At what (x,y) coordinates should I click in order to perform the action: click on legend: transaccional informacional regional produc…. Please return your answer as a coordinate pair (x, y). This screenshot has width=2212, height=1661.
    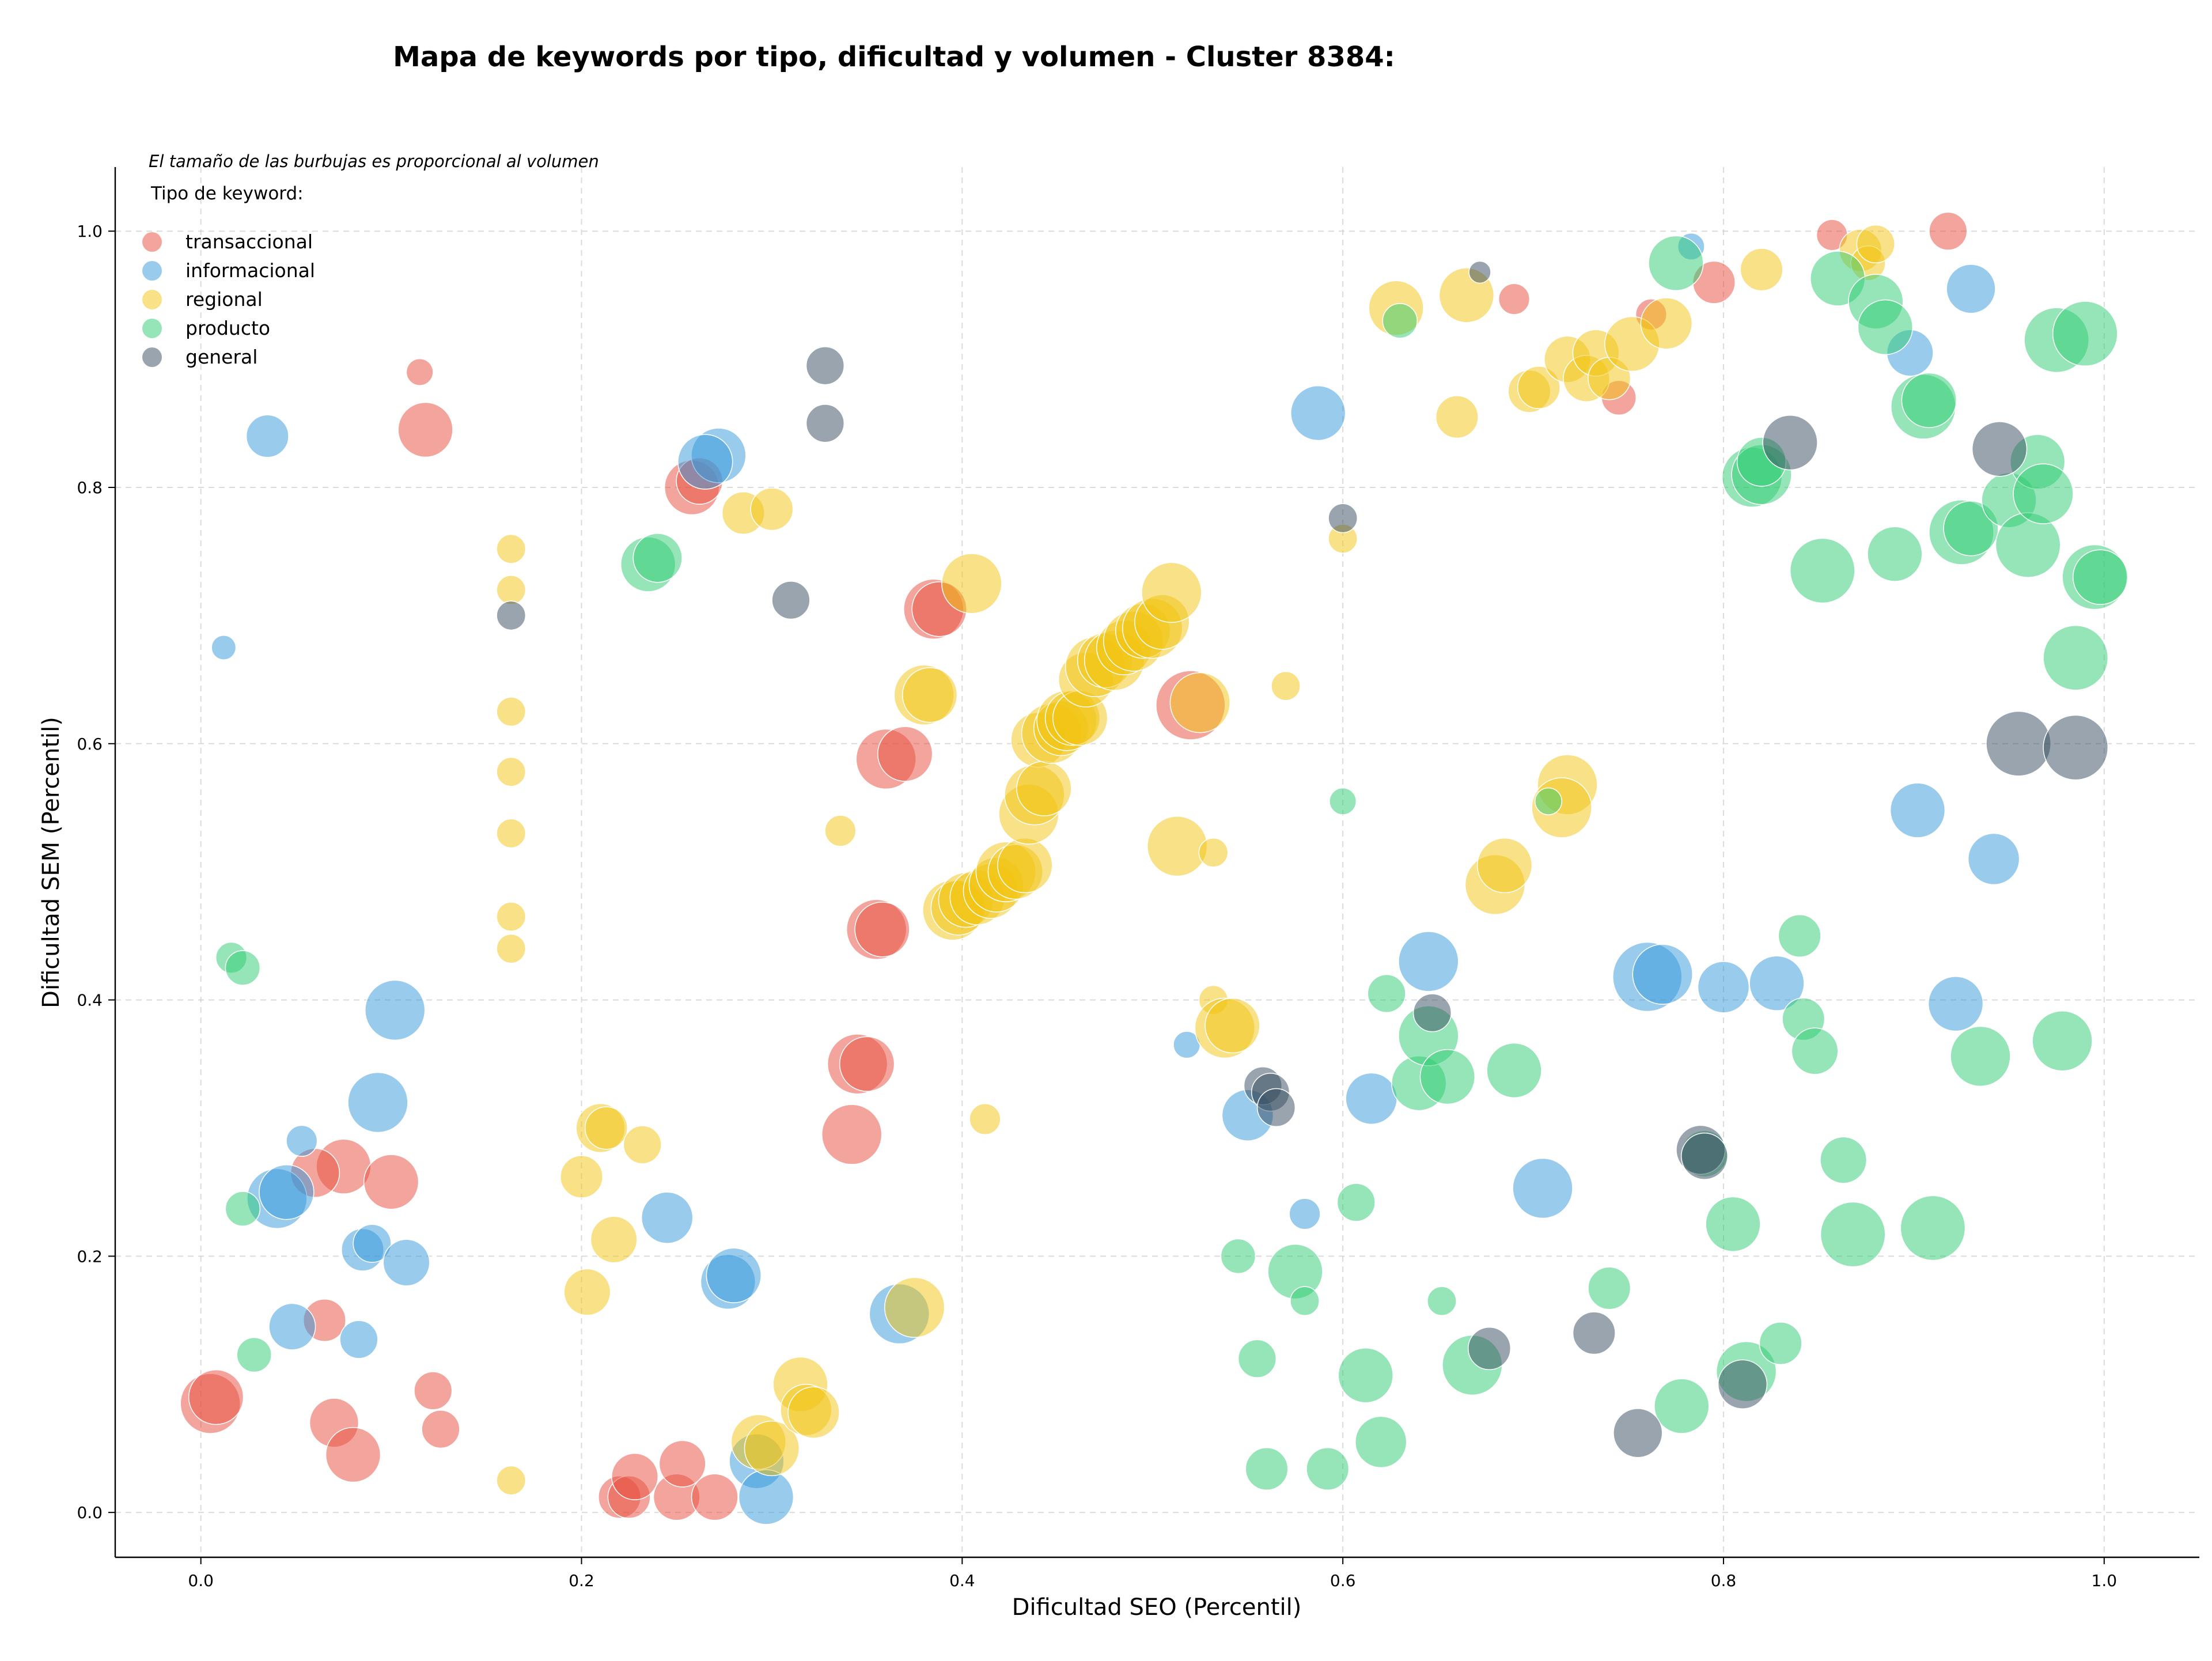
    Looking at the image, I should click on (228, 299).